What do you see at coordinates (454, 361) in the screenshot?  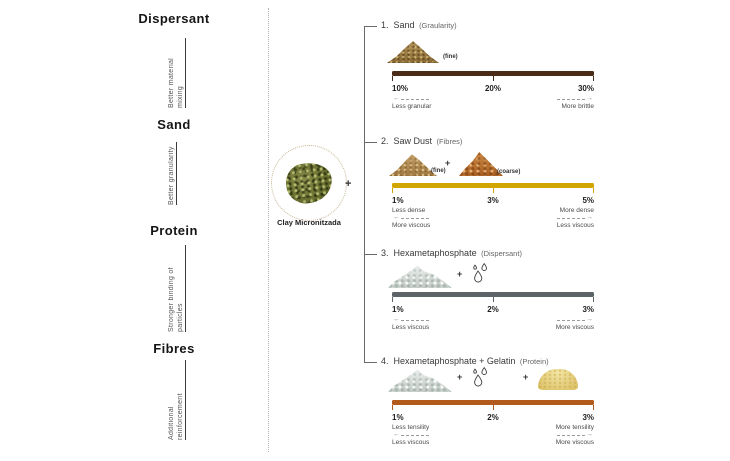 I see `item-name: Hexametaphosphate + Gelatin` at bounding box center [454, 361].